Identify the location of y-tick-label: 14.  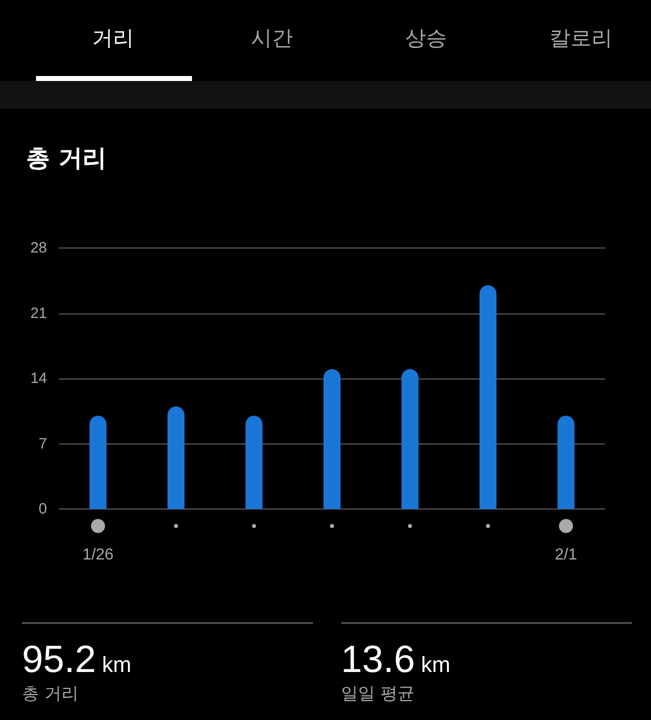
(38, 378).